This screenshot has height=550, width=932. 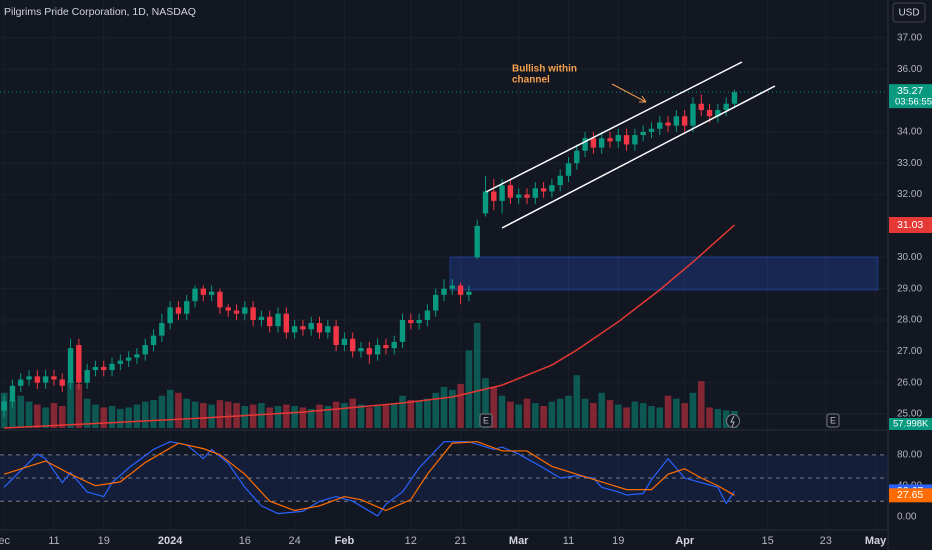 I want to click on stoch-label-bg, so click(x=910, y=495).